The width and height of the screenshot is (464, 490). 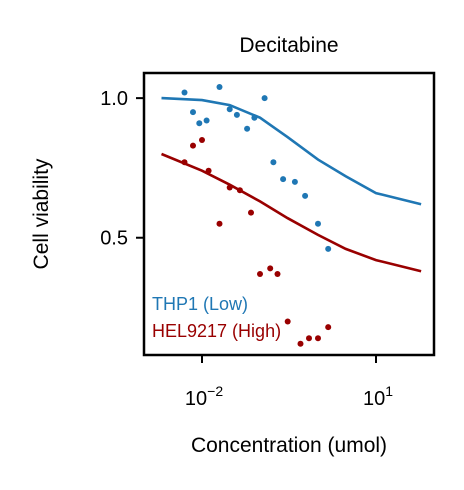 I want to click on y-tick-label-0: 1.0, so click(x=114, y=99).